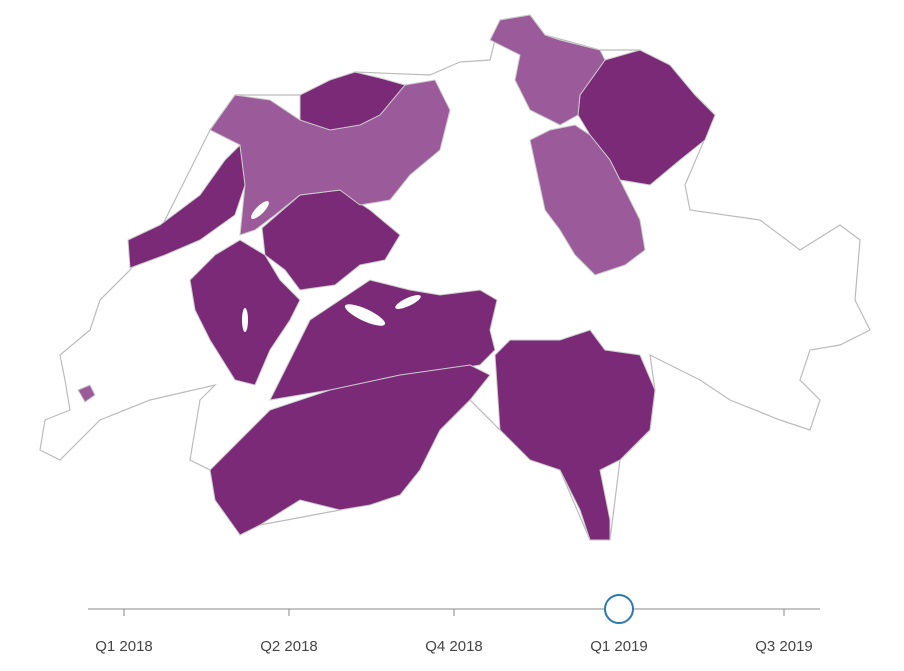 Image resolution: width=904 pixels, height=671 pixels. I want to click on timeline-label: Q4 2018, so click(454, 646).